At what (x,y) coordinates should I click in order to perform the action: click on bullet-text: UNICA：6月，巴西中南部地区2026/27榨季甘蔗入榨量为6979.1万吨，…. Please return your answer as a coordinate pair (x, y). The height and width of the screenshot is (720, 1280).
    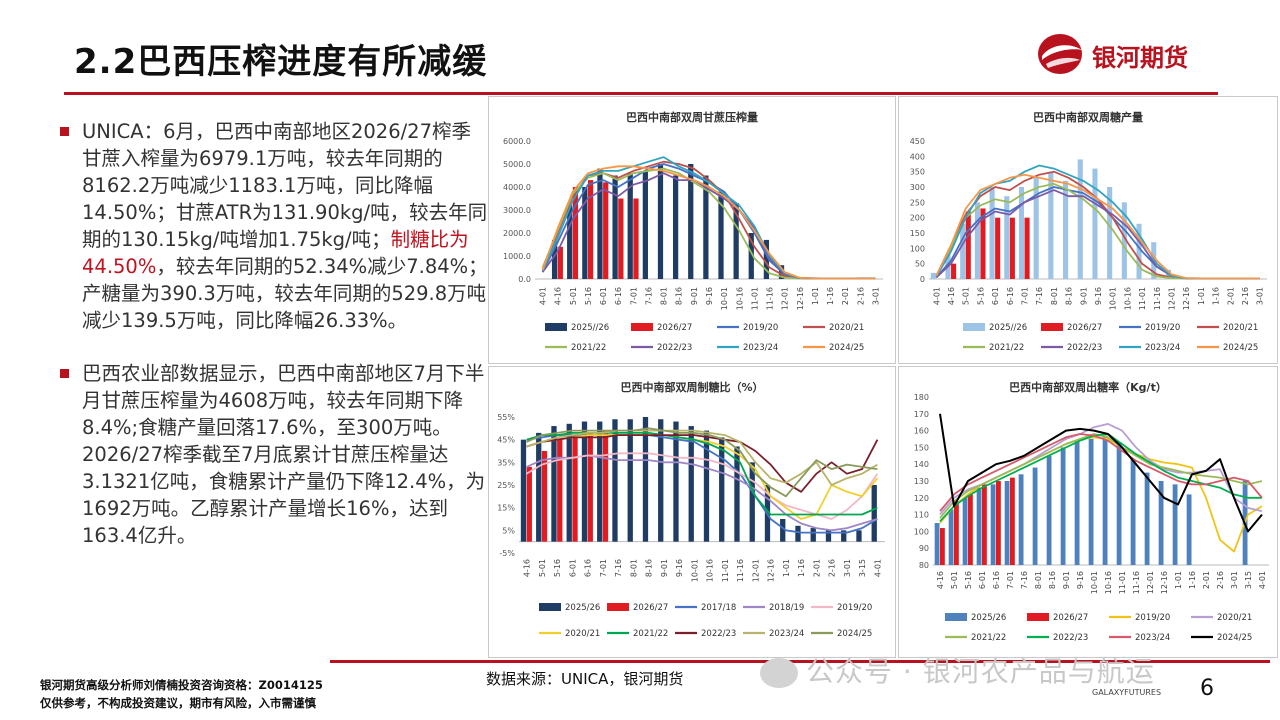
    Looking at the image, I should click on (285, 185).